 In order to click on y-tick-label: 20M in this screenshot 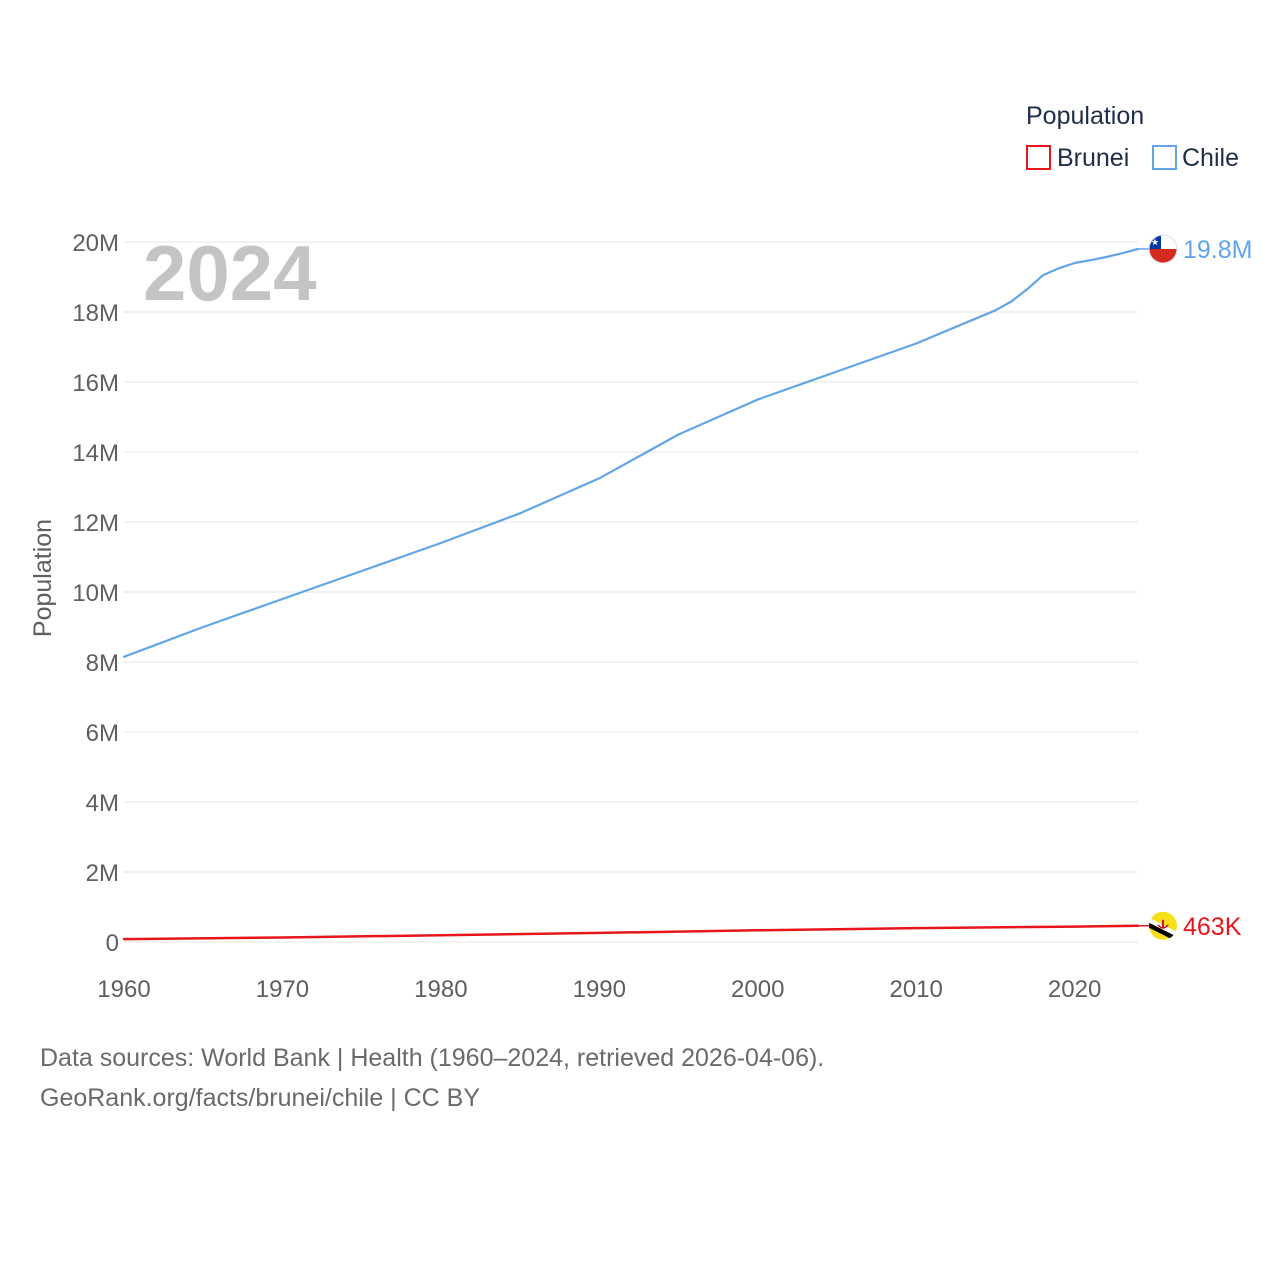, I will do `click(95, 243)`.